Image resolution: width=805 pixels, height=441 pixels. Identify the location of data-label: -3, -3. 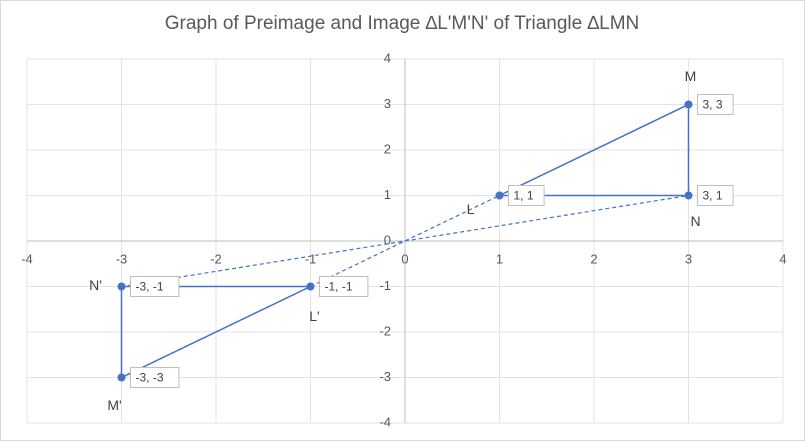
(150, 378).